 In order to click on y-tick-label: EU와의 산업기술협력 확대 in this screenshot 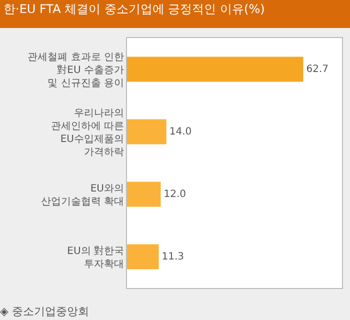, I will do `click(82, 195)`.